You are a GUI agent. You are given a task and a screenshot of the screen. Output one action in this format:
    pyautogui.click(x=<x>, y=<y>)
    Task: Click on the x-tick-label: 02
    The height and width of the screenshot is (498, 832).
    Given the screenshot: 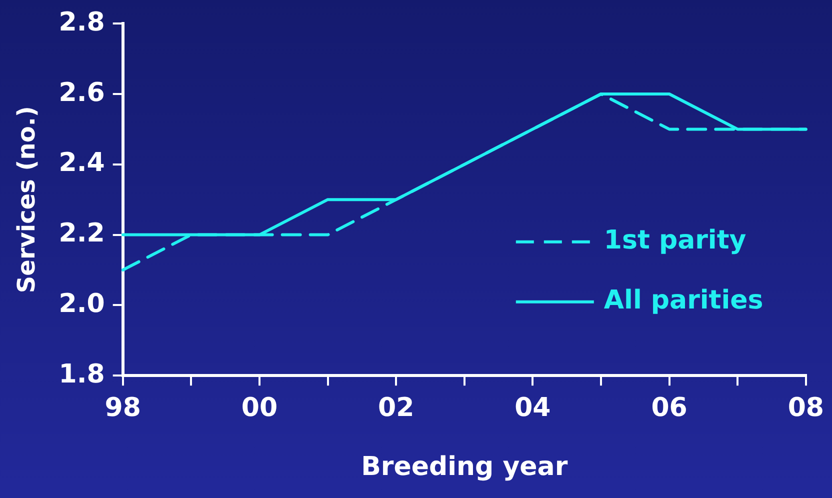 What is the action you would take?
    pyautogui.click(x=396, y=407)
    